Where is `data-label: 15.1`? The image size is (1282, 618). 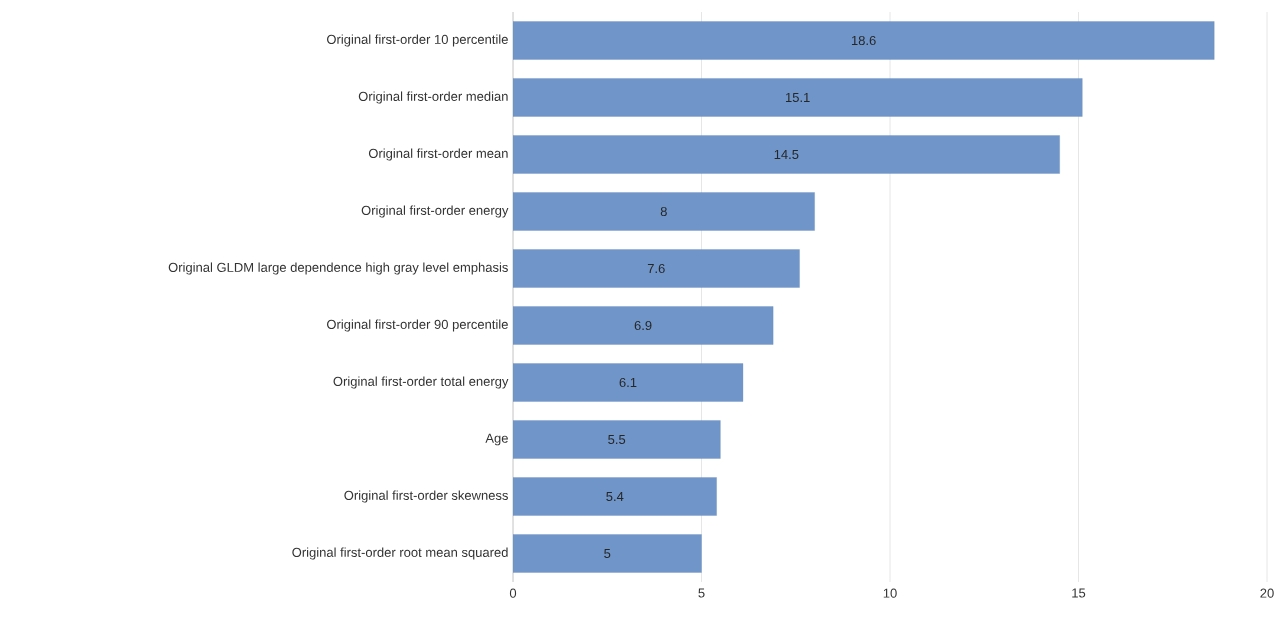
data-label: 15.1 is located at coordinates (797, 97).